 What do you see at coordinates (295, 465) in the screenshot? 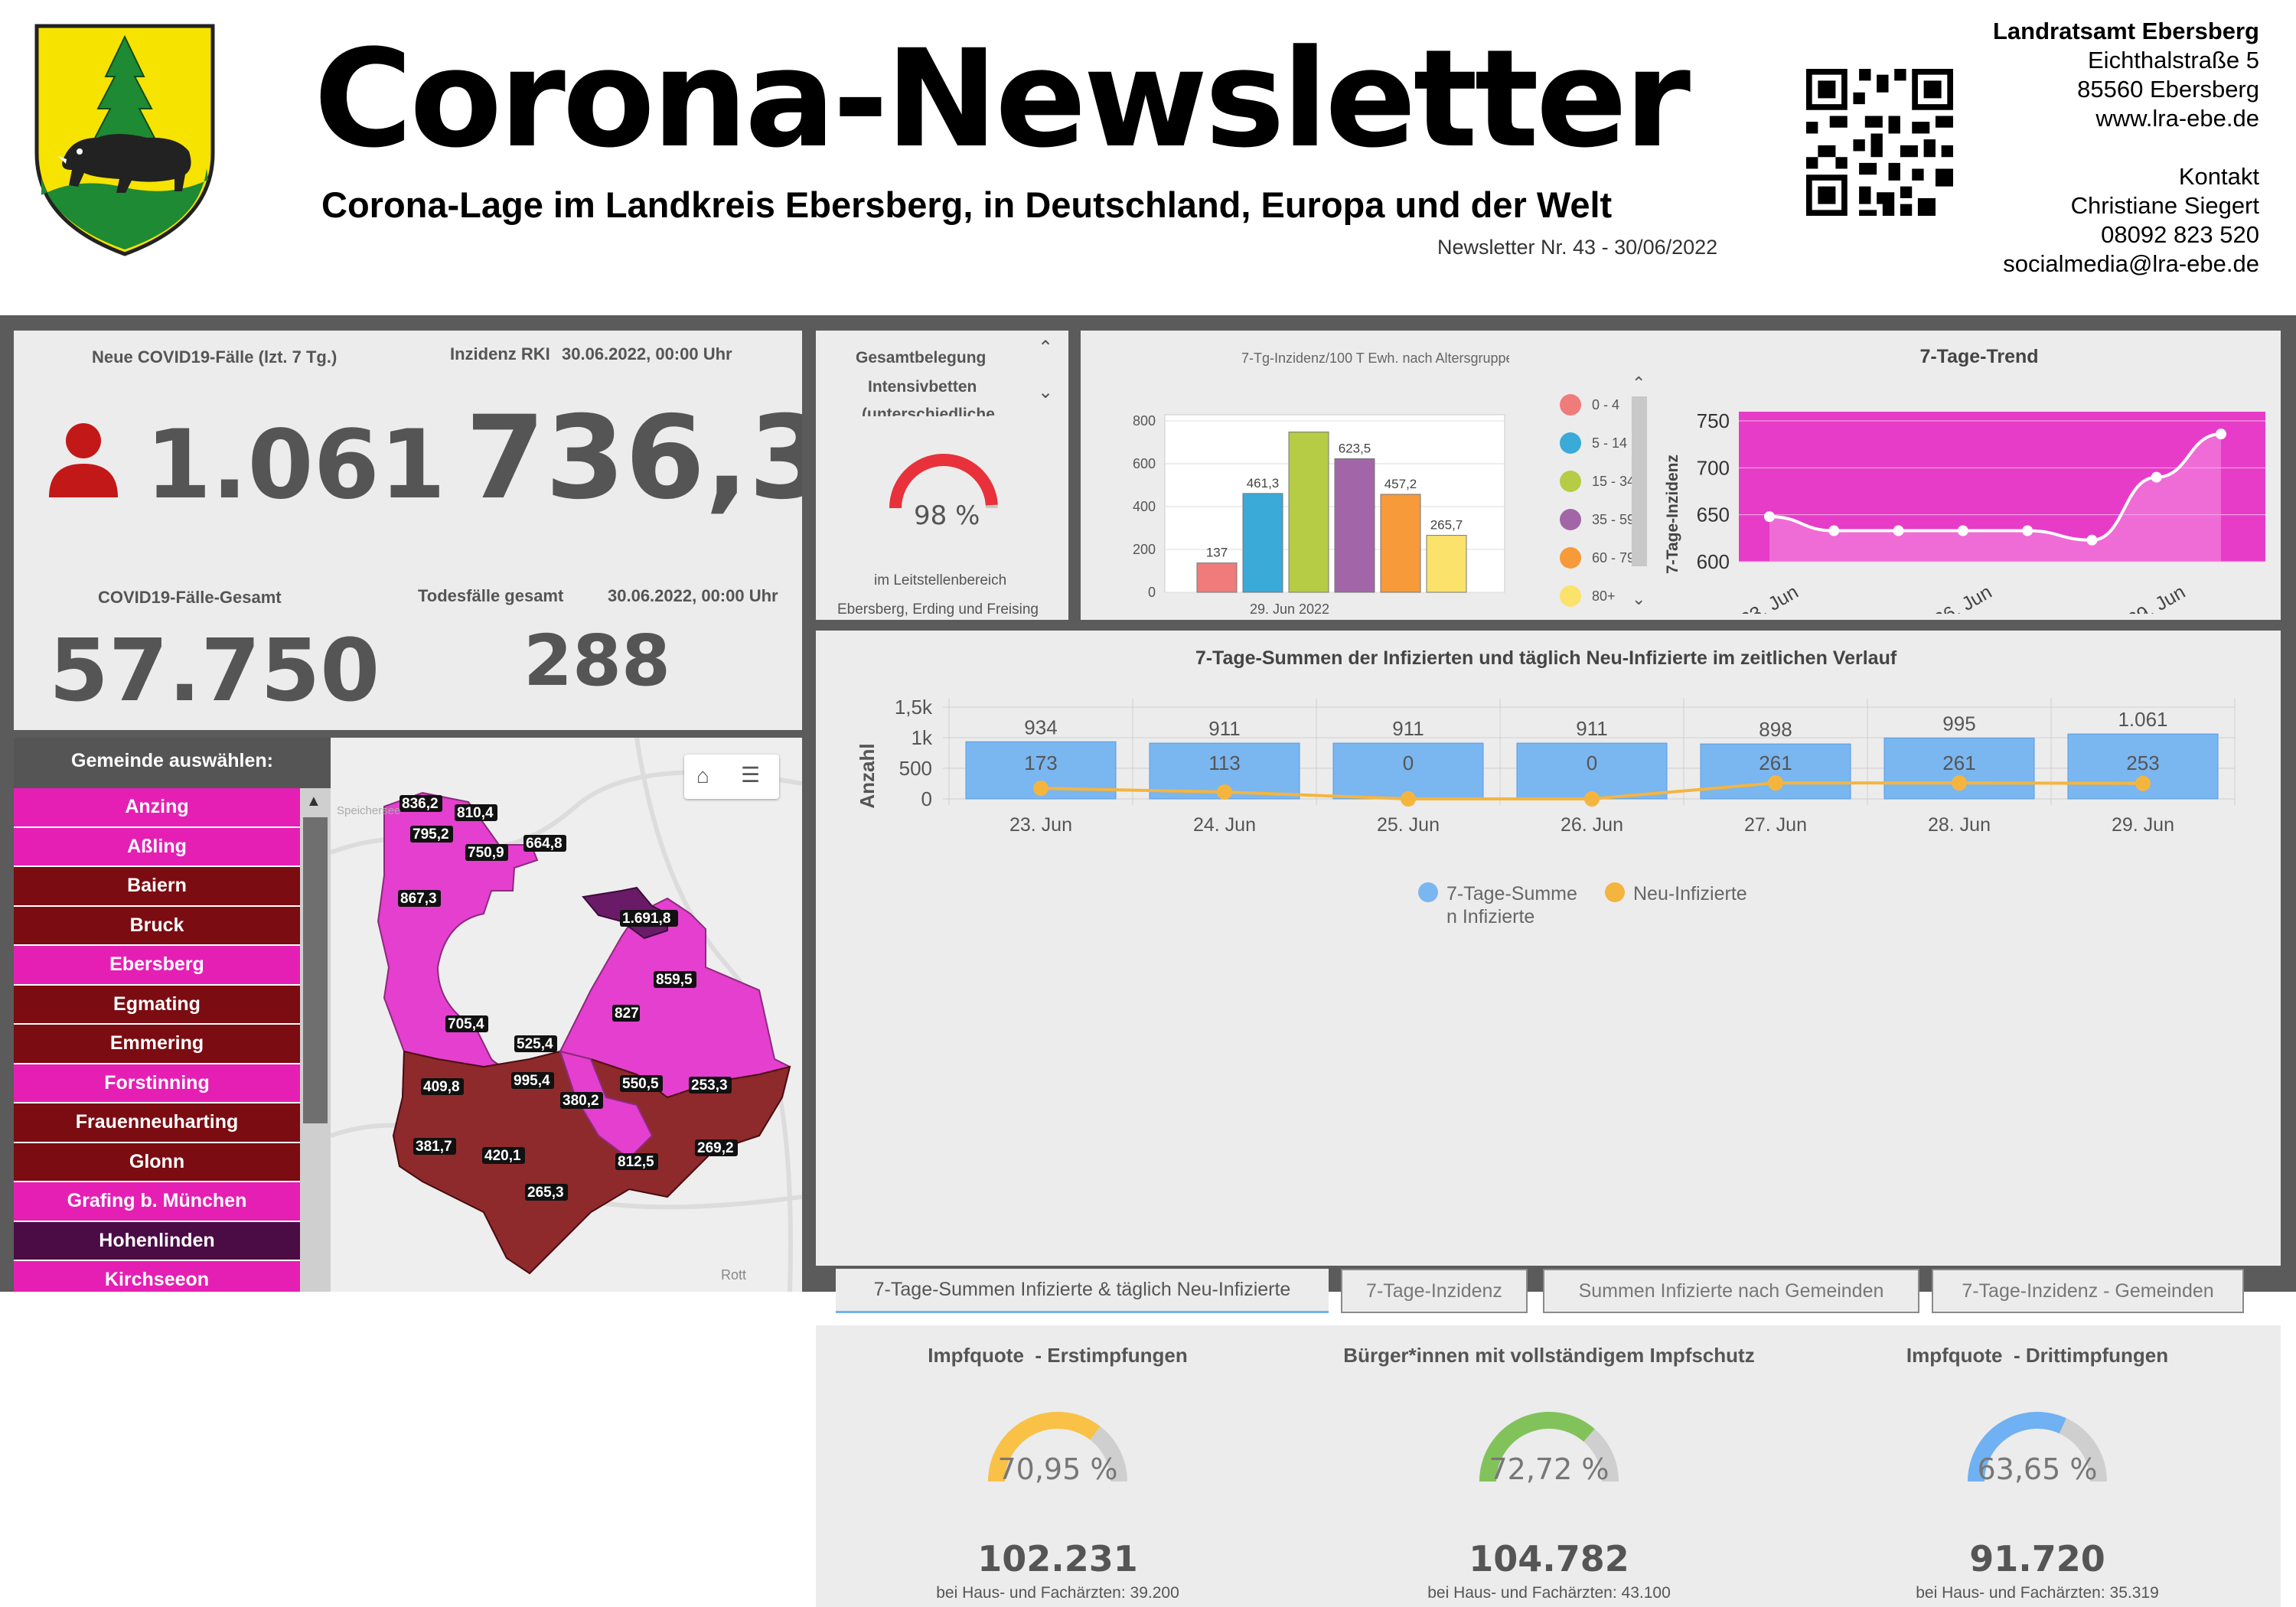
I see `new-cases-value: 1.061` at bounding box center [295, 465].